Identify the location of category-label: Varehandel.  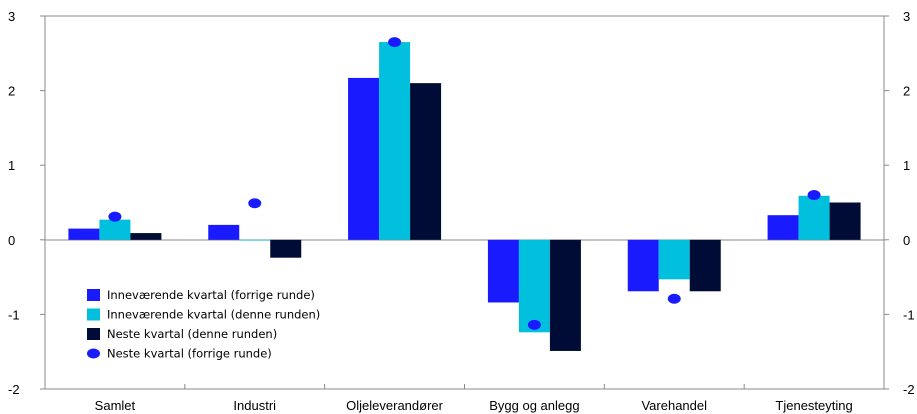
(674, 405).